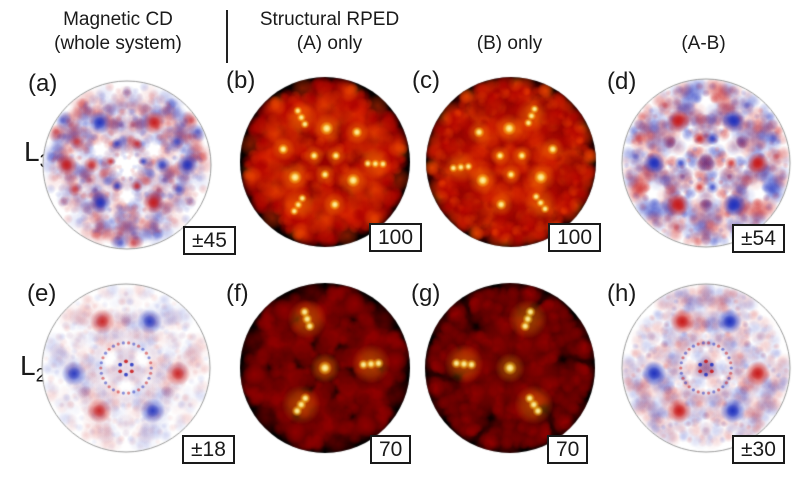 The image size is (800, 479). What do you see at coordinates (32, 151) in the screenshot?
I see `row-label-L3-base: L` at bounding box center [32, 151].